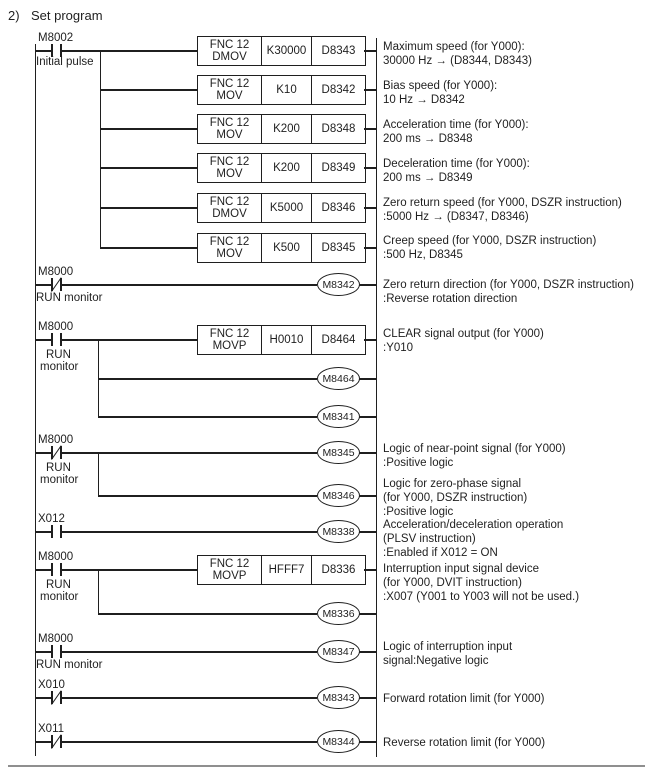 This screenshot has width=652, height=770. Describe the element at coordinates (428, 178) in the screenshot. I see `comment-line: 200 ms → D8349` at that location.